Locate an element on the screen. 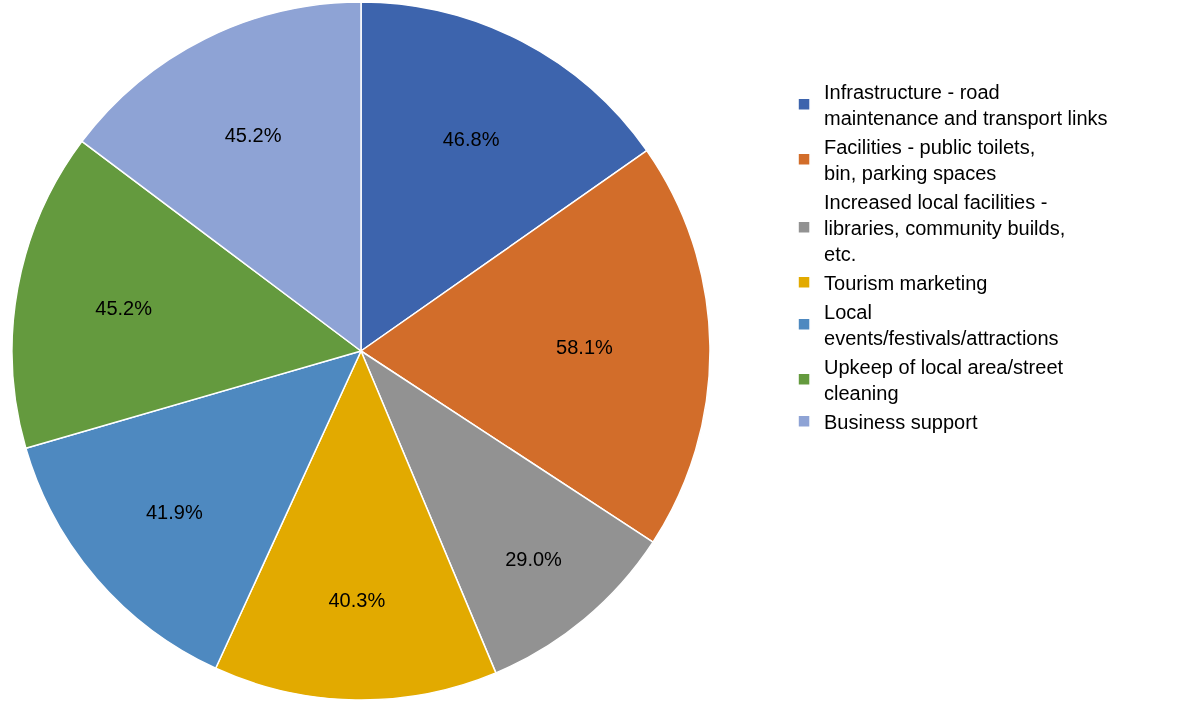 This screenshot has height=702, width=1179. legend-label: Business support is located at coordinates (901, 422).